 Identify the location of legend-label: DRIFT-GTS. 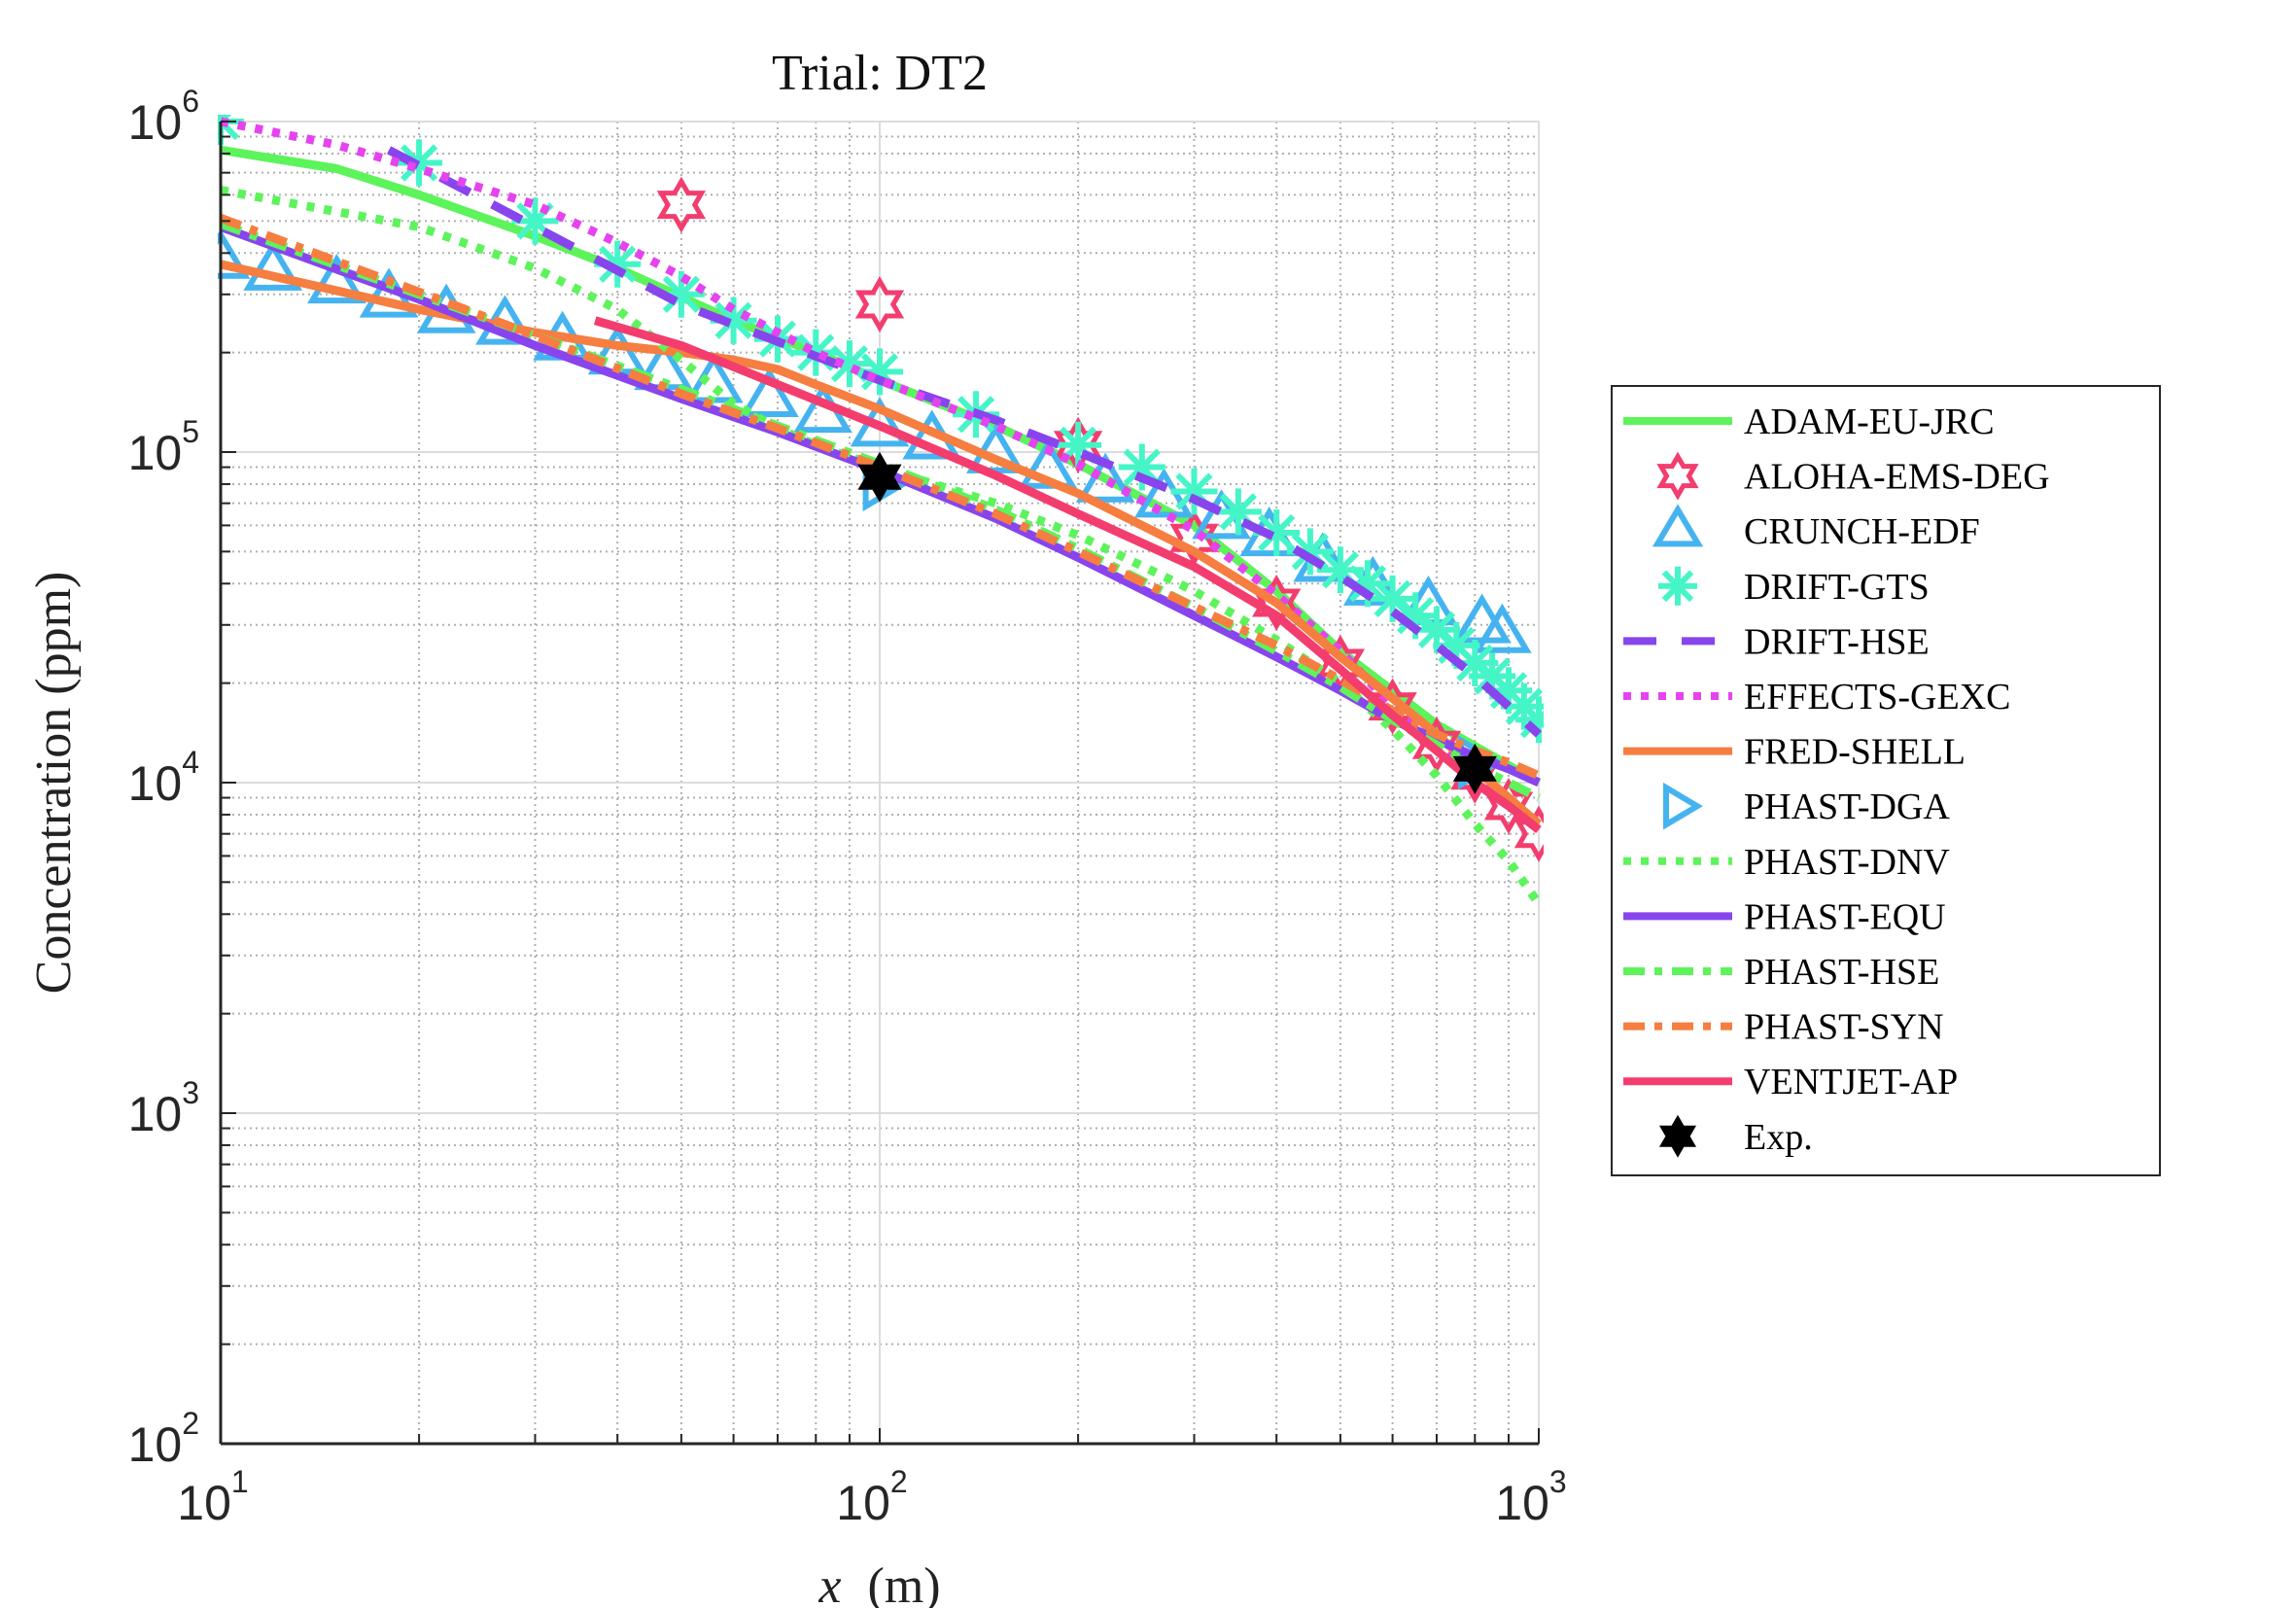
(1837, 587).